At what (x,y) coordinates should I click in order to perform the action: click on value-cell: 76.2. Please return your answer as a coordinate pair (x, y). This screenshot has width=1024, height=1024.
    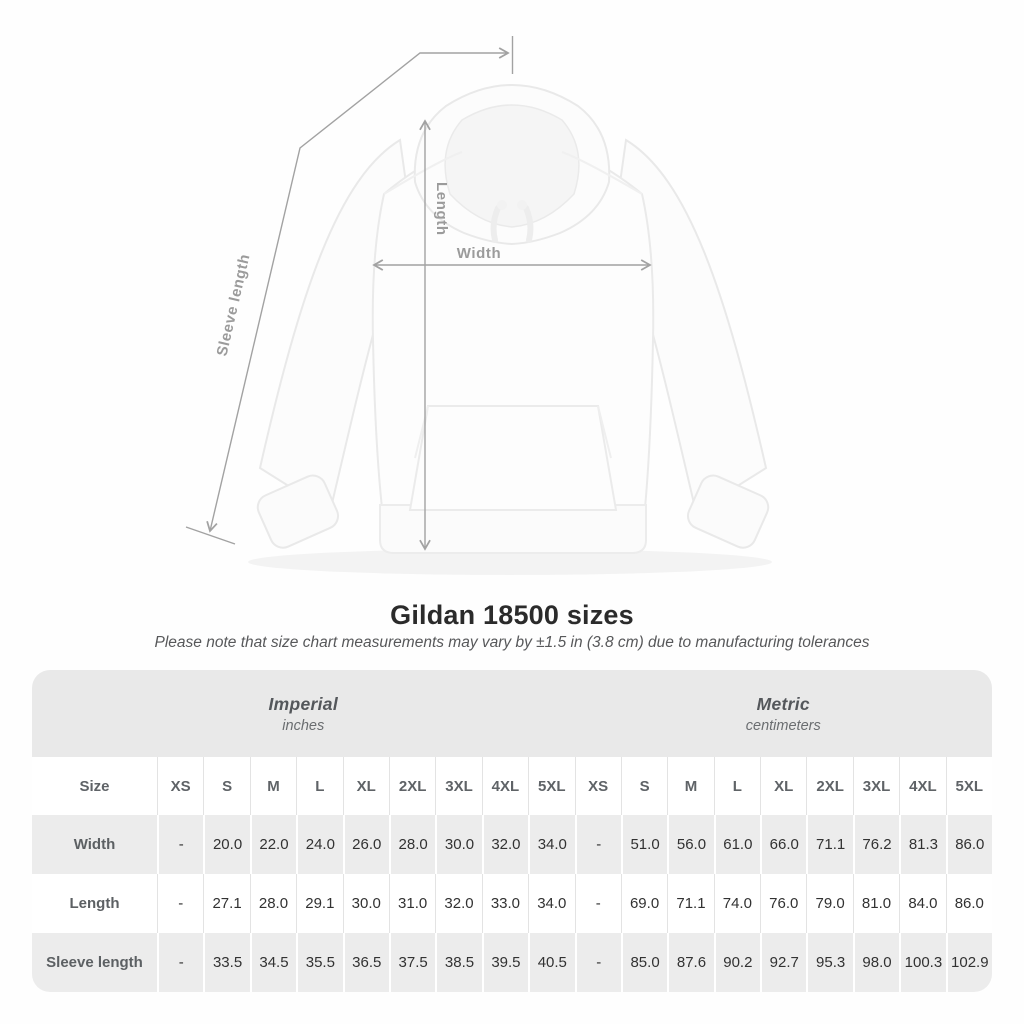
    Looking at the image, I should click on (875, 844).